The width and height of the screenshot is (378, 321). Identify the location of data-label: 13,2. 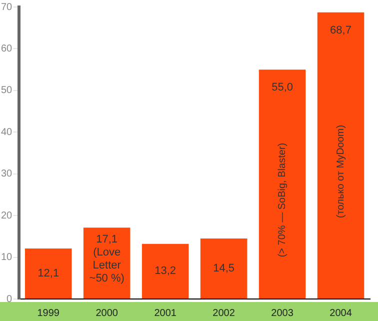
(165, 271).